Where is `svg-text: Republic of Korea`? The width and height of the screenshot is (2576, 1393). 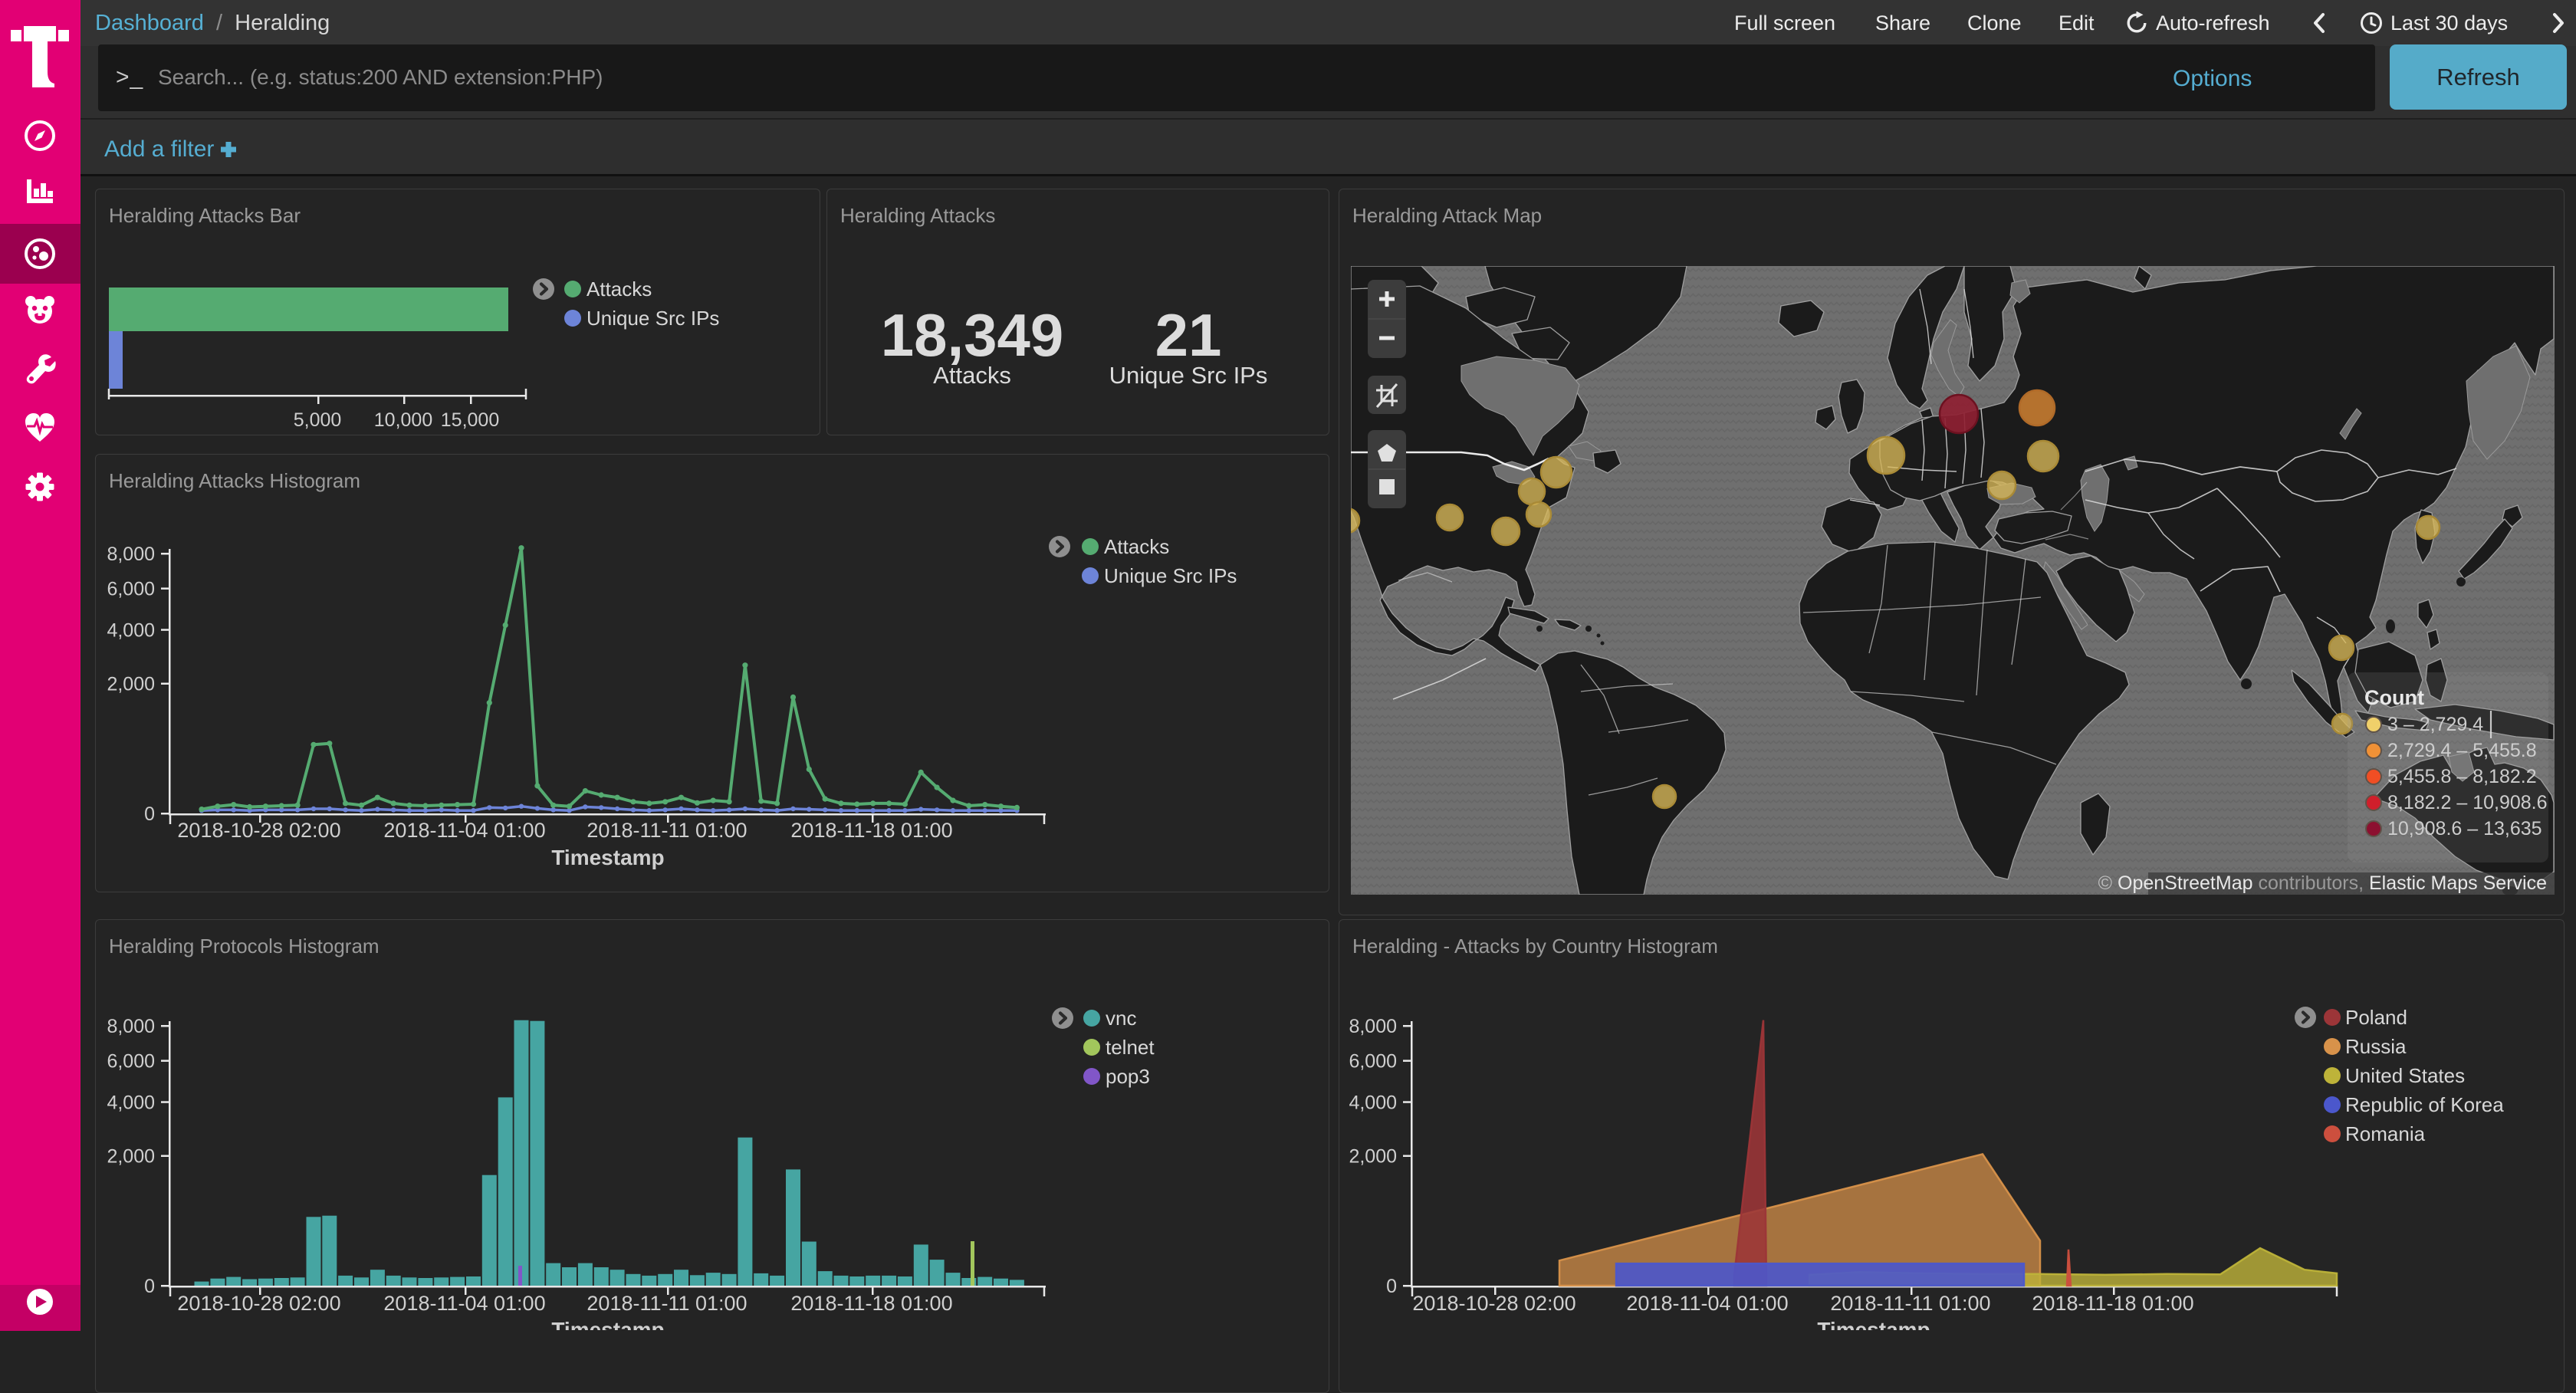 svg-text: Republic of Korea is located at coordinates (2424, 1104).